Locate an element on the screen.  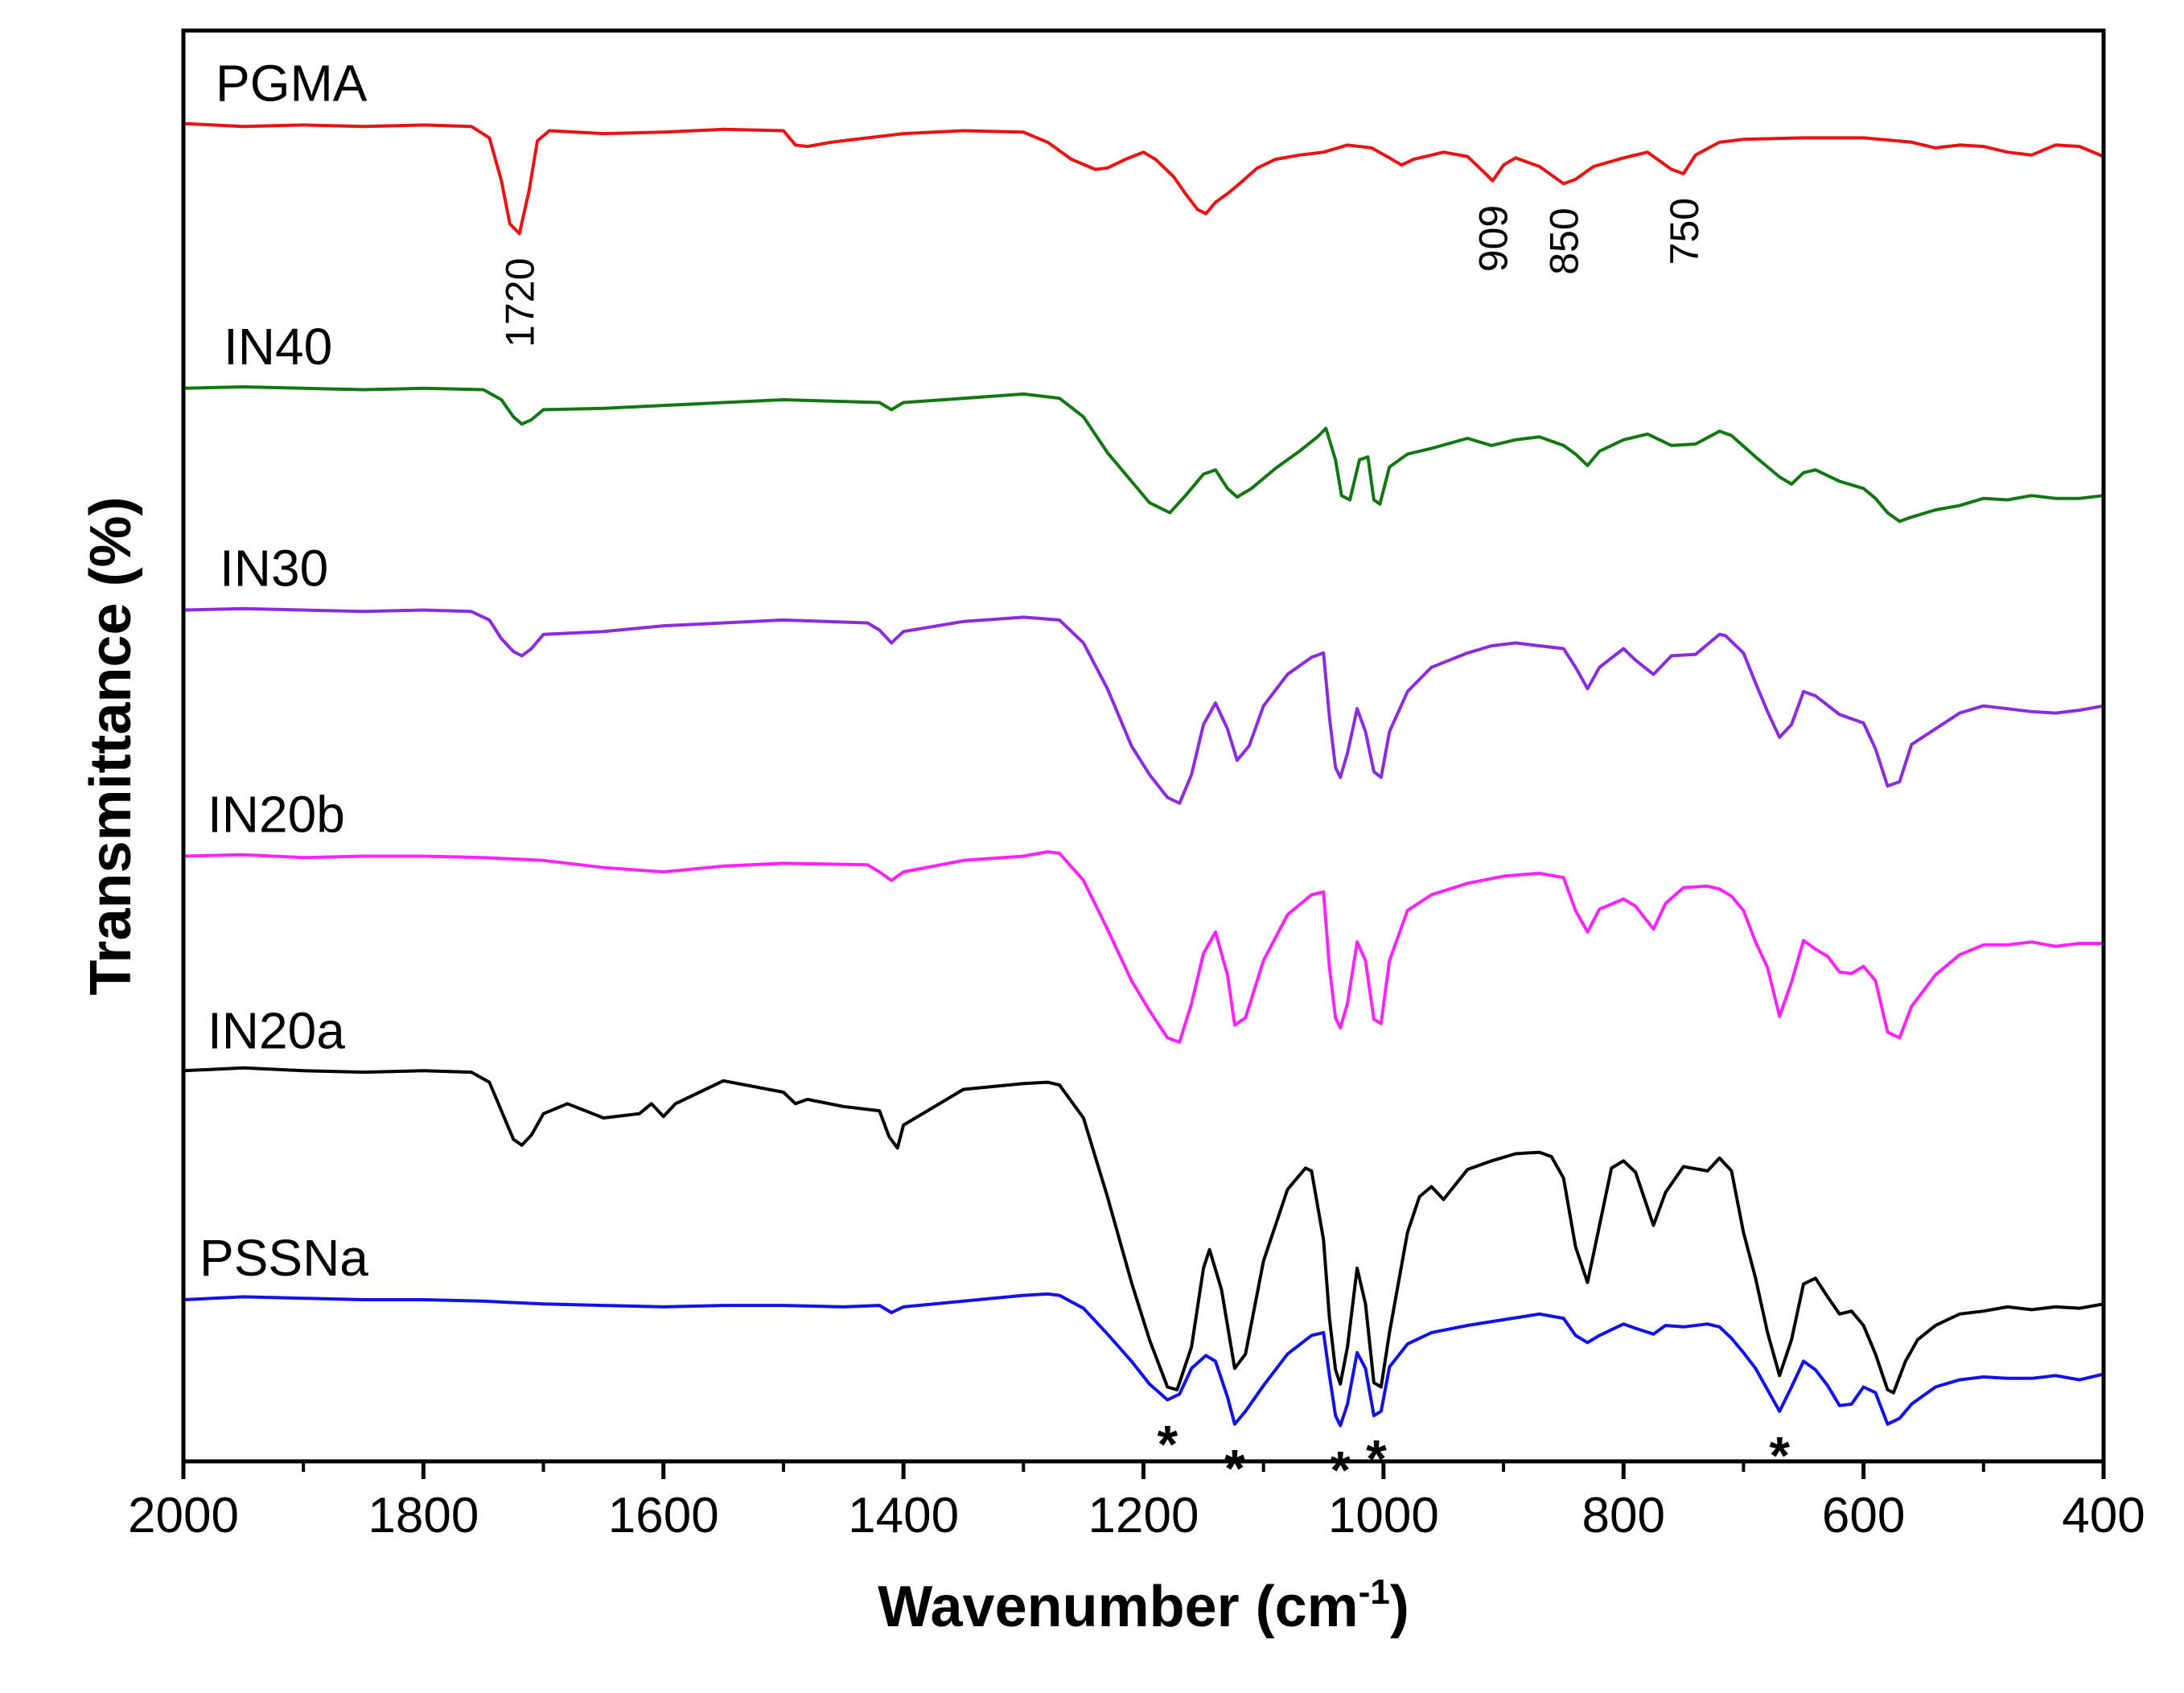
peak-label-850: 850 is located at coordinates (1564, 241).